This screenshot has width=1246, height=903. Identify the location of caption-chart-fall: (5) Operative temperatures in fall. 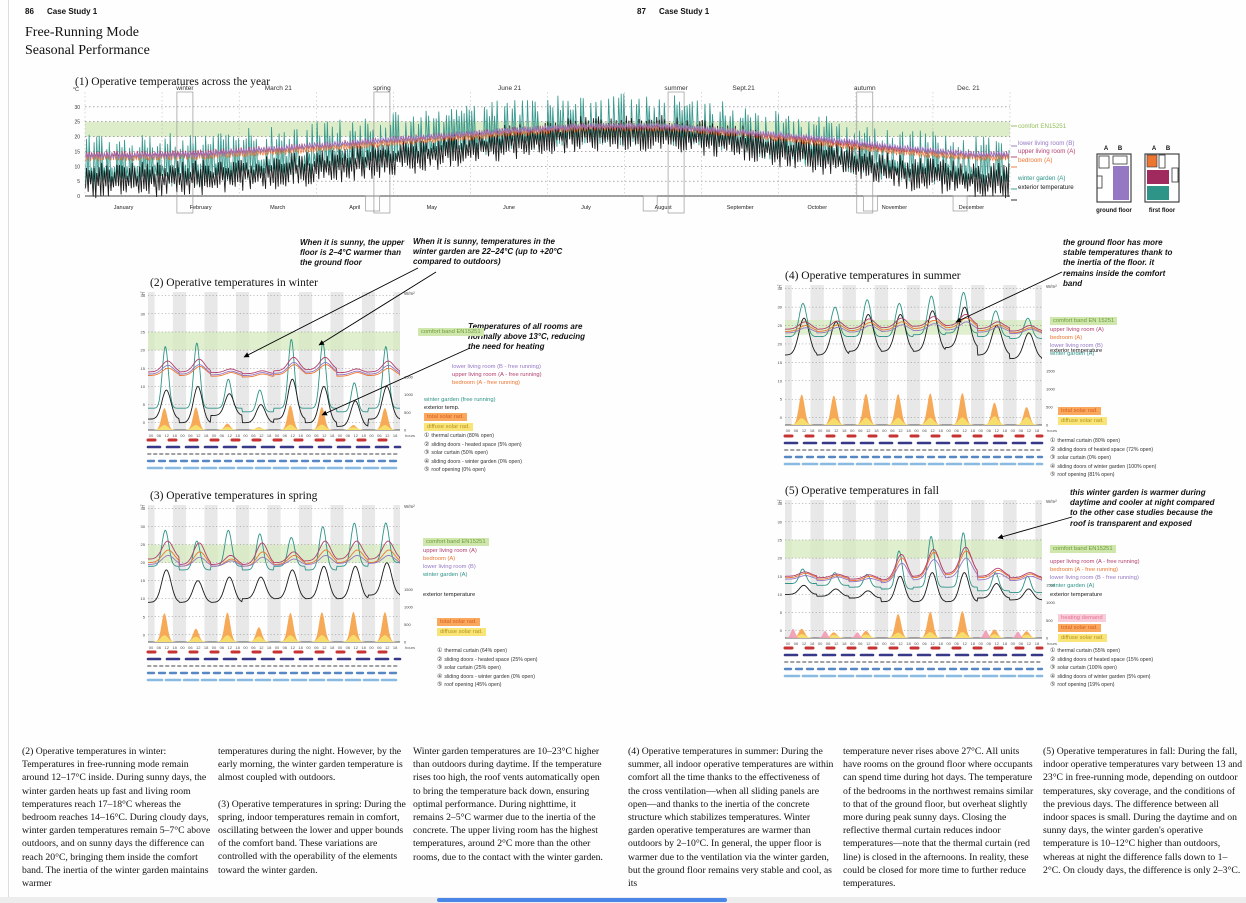
(862, 491).